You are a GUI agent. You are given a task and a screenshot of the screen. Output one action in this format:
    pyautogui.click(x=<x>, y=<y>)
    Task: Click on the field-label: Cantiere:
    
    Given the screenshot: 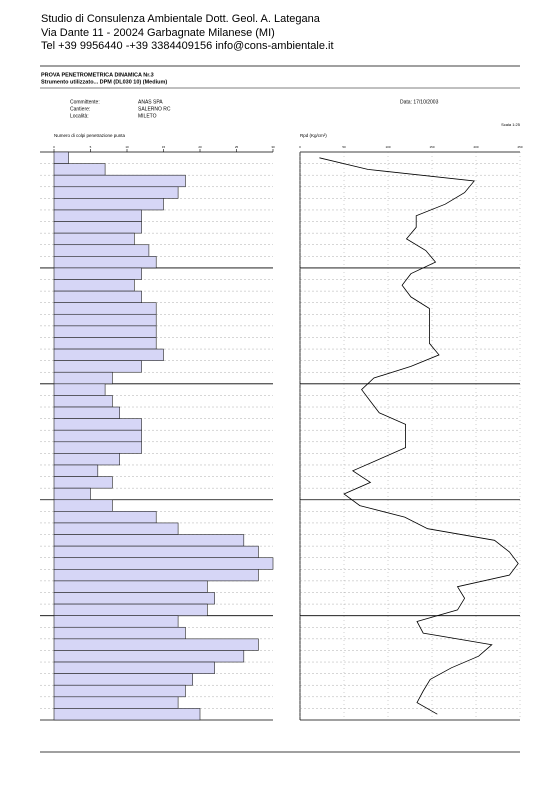 What is the action you would take?
    pyautogui.click(x=80, y=109)
    